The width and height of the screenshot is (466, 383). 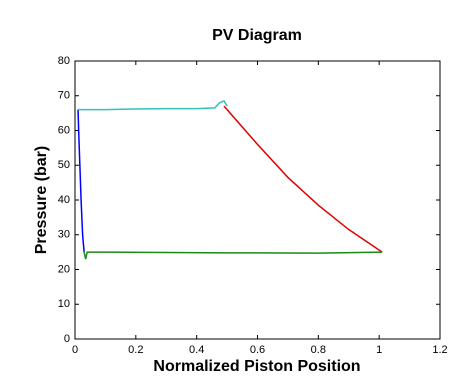 I want to click on y-tick-label: 40, so click(x=64, y=200).